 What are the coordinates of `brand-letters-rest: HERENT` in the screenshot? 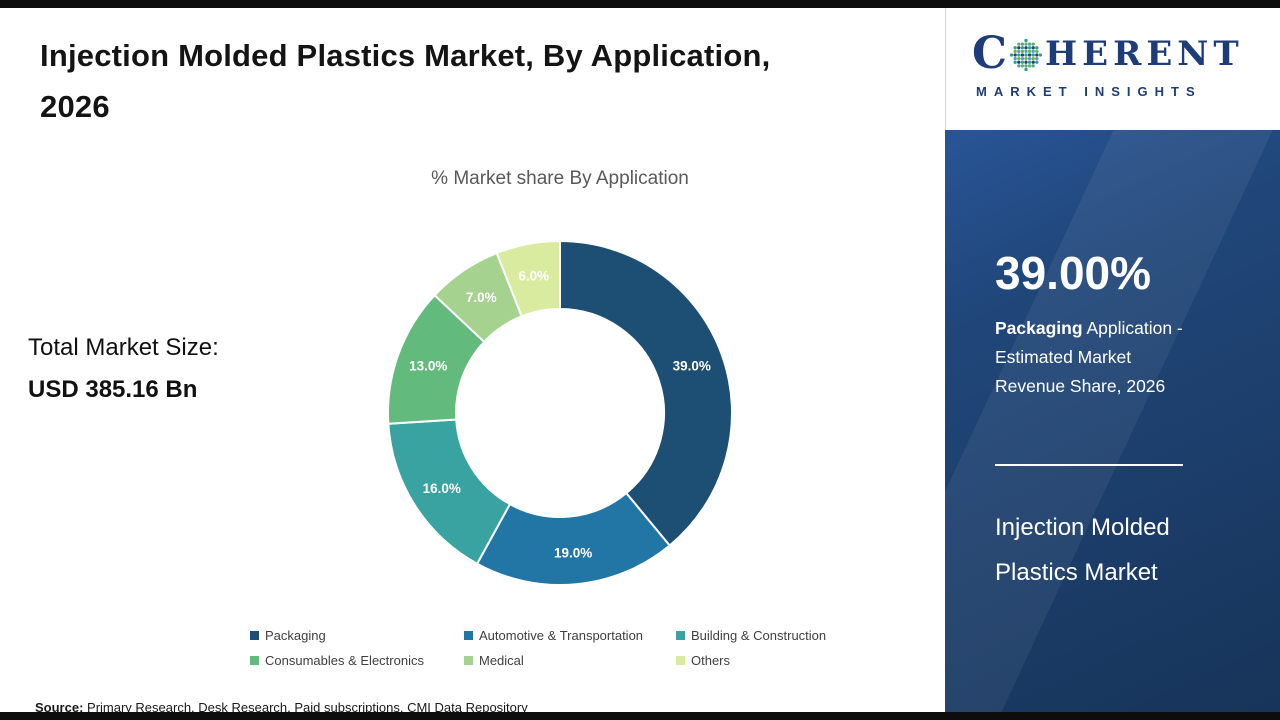 It's located at (1144, 54).